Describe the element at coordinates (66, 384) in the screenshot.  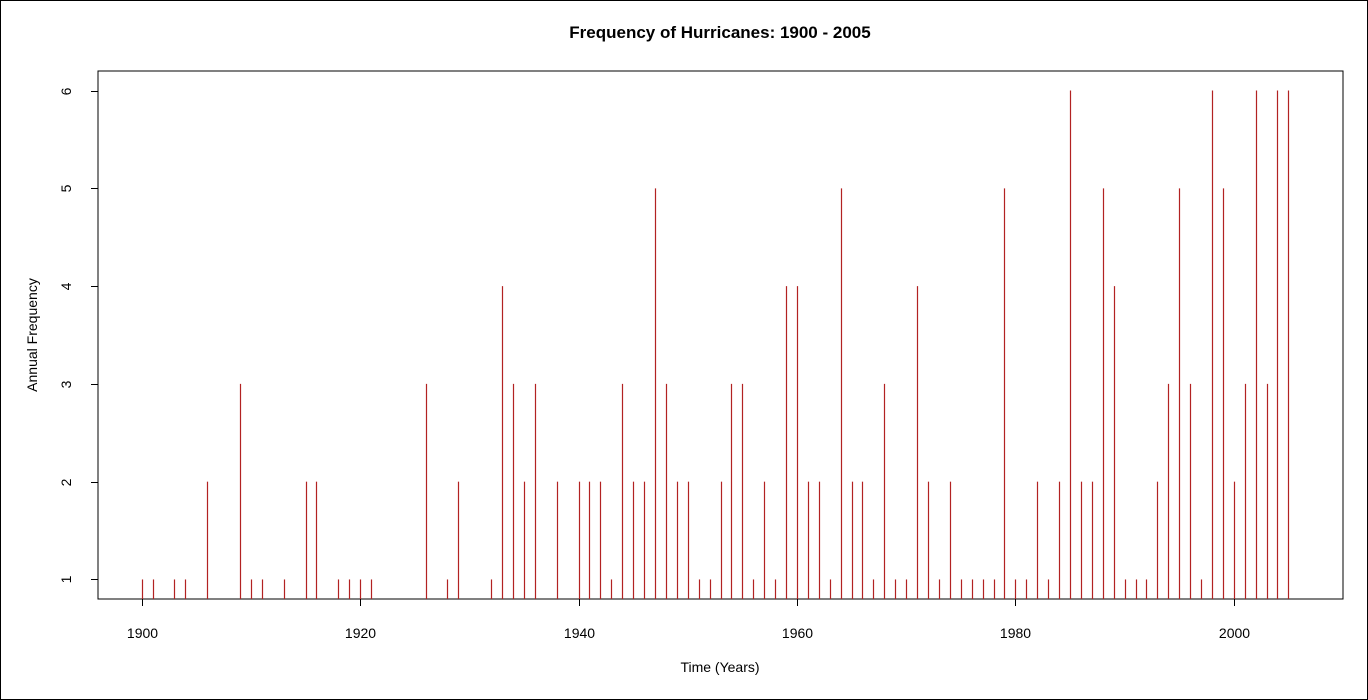
I see `y-tick-label-3: 3` at that location.